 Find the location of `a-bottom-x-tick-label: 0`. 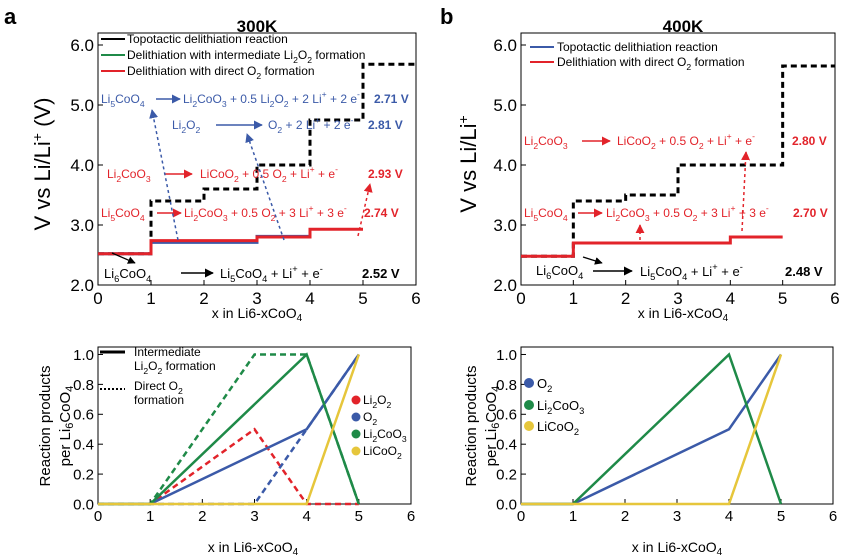

a-bottom-x-tick-label: 0 is located at coordinates (98, 516).